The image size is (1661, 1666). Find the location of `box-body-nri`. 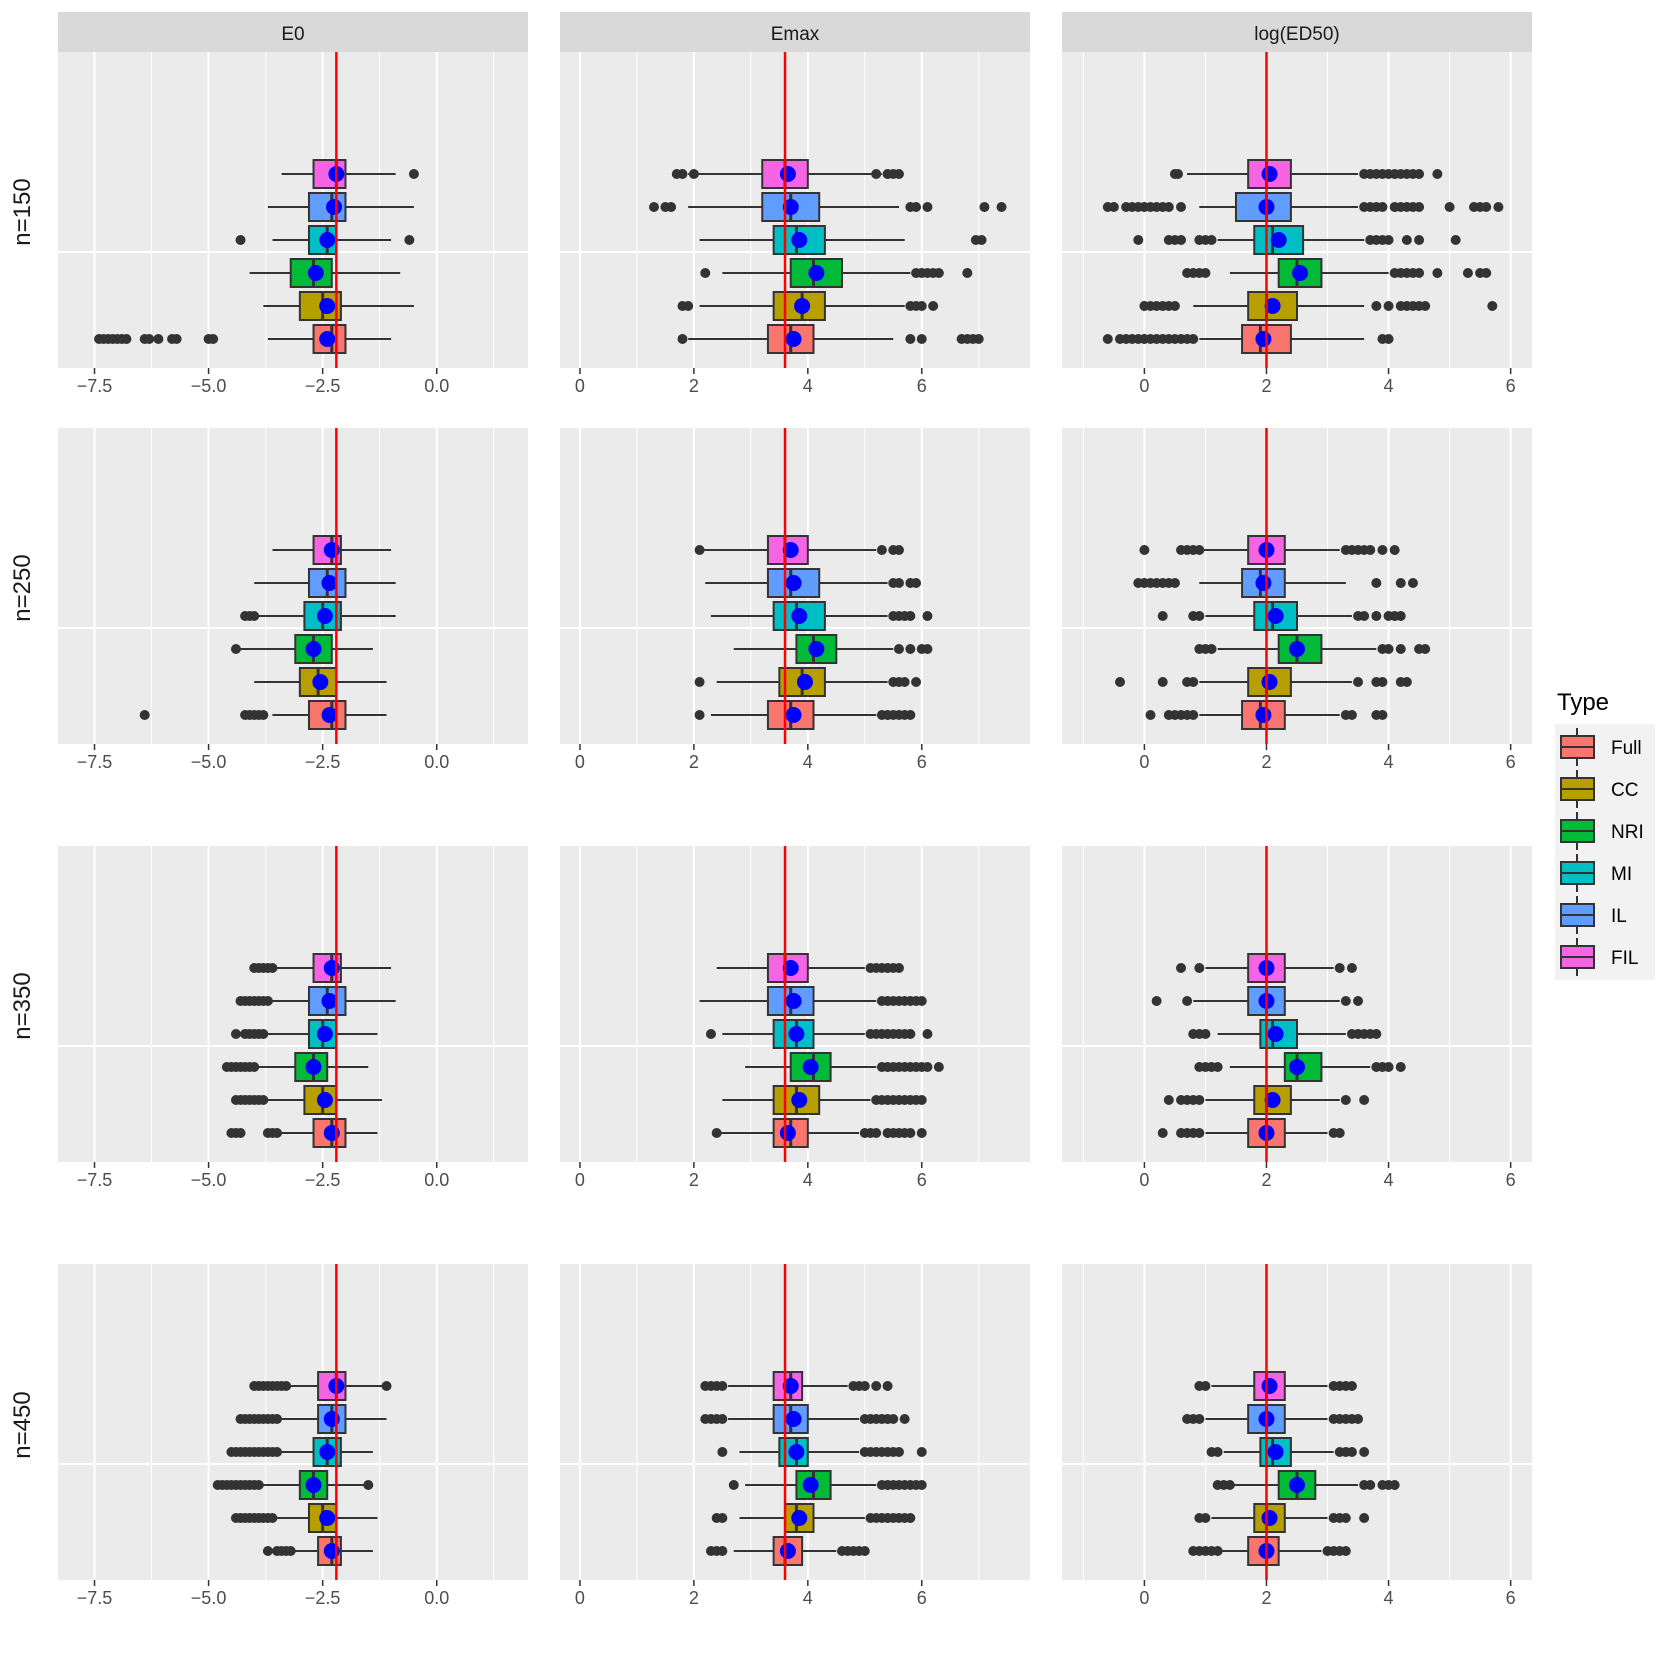

box-body-nri is located at coordinates (816, 273).